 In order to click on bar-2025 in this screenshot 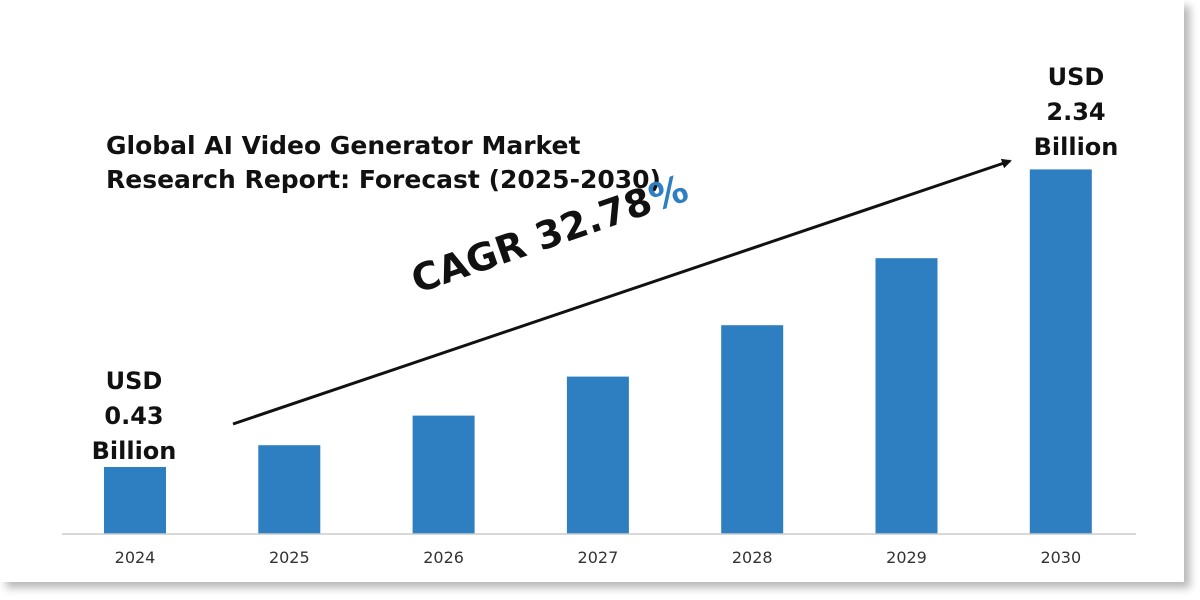, I will do `click(289, 489)`.